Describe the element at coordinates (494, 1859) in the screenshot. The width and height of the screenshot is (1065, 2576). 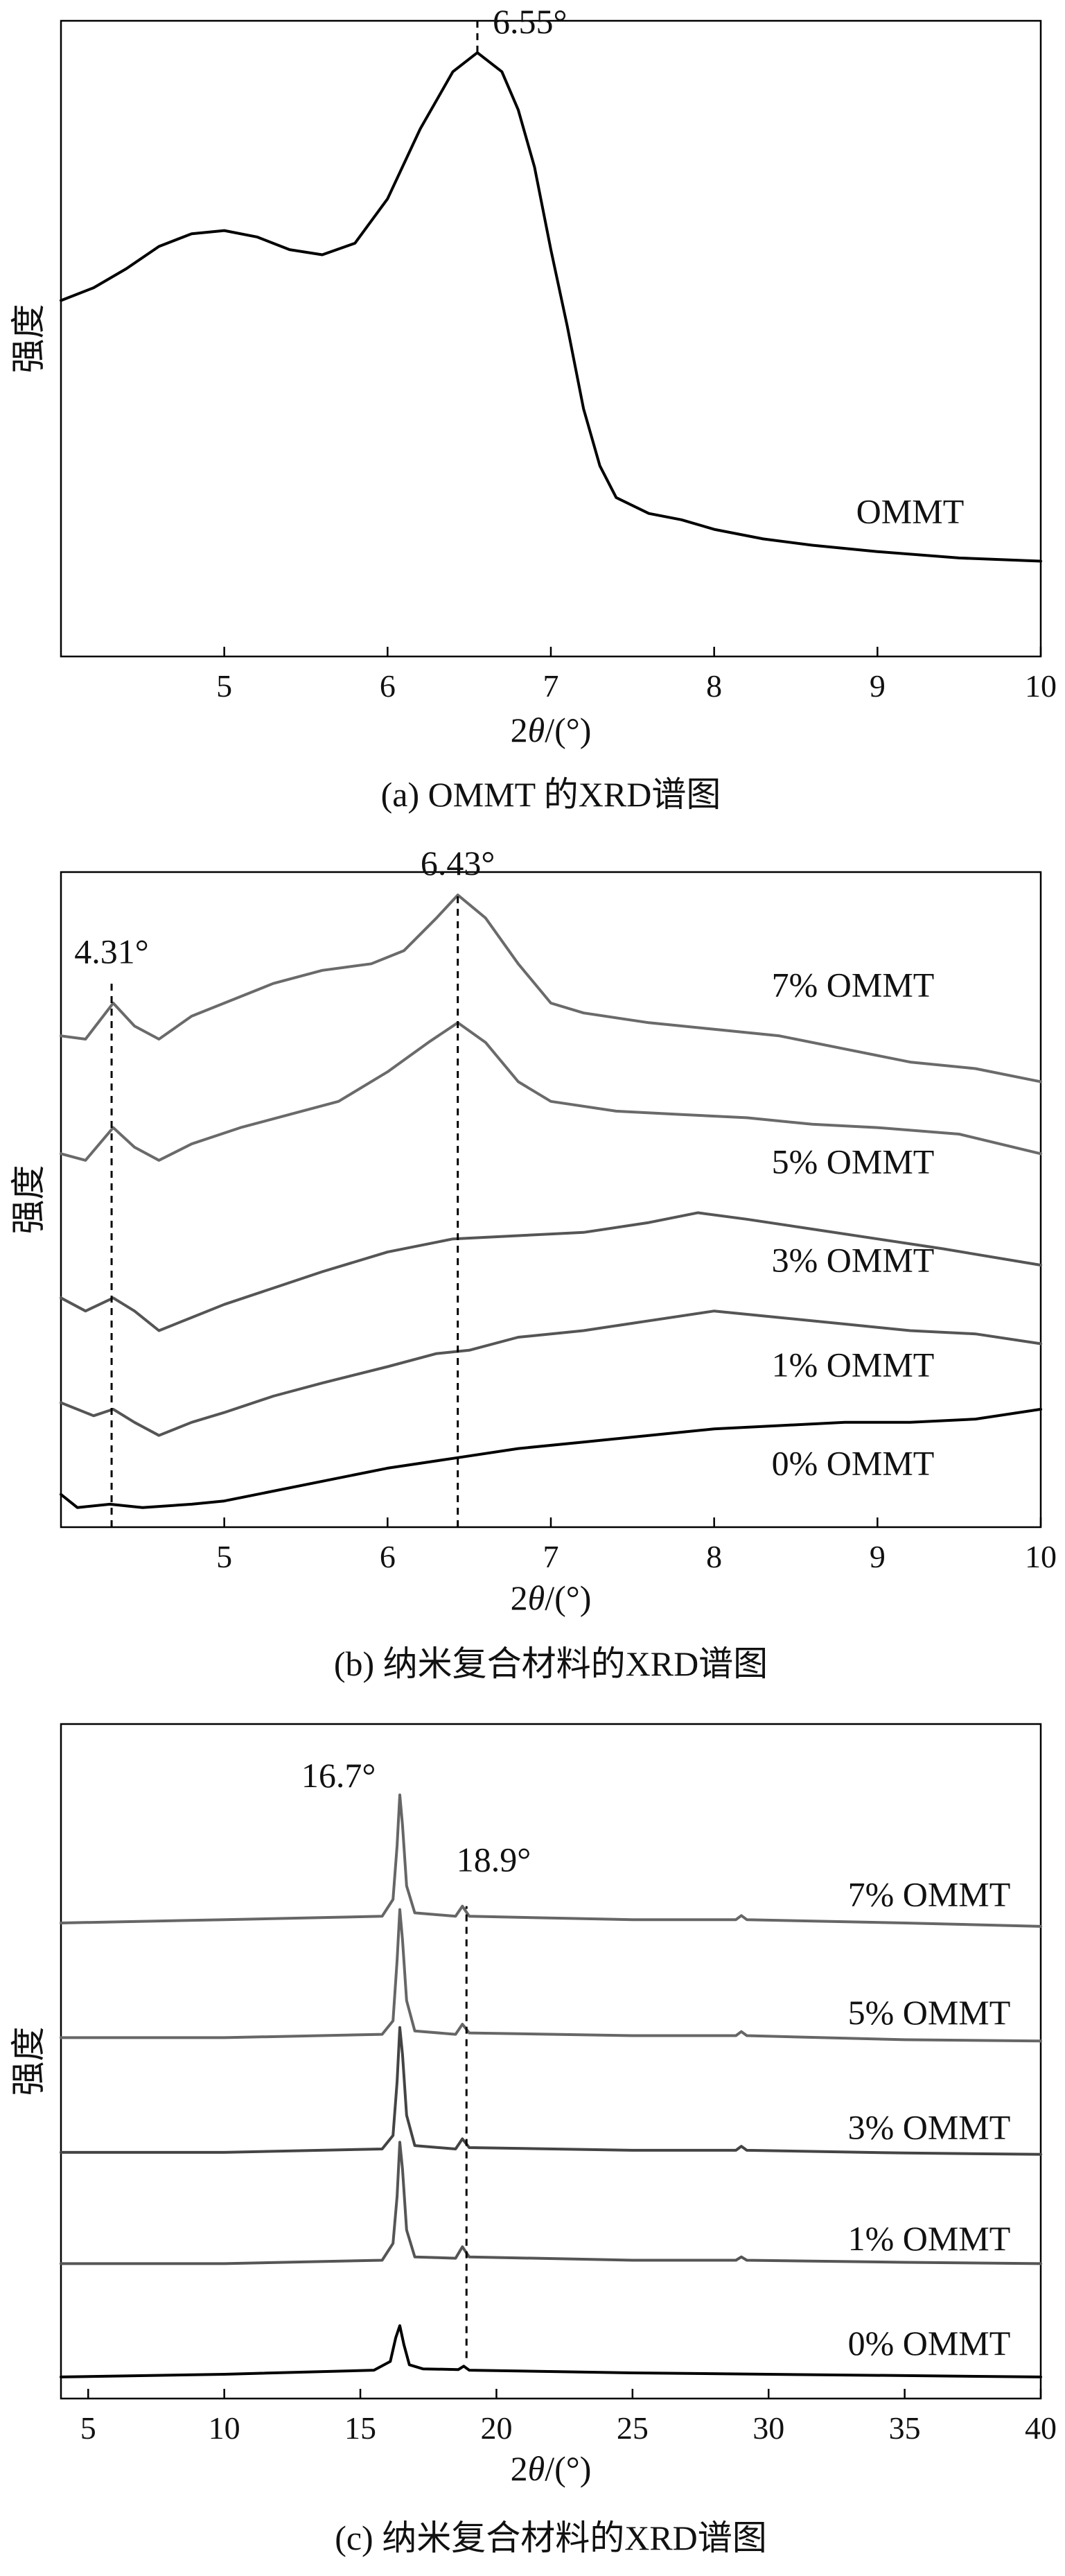
I see `peak-label: 18.9°` at that location.